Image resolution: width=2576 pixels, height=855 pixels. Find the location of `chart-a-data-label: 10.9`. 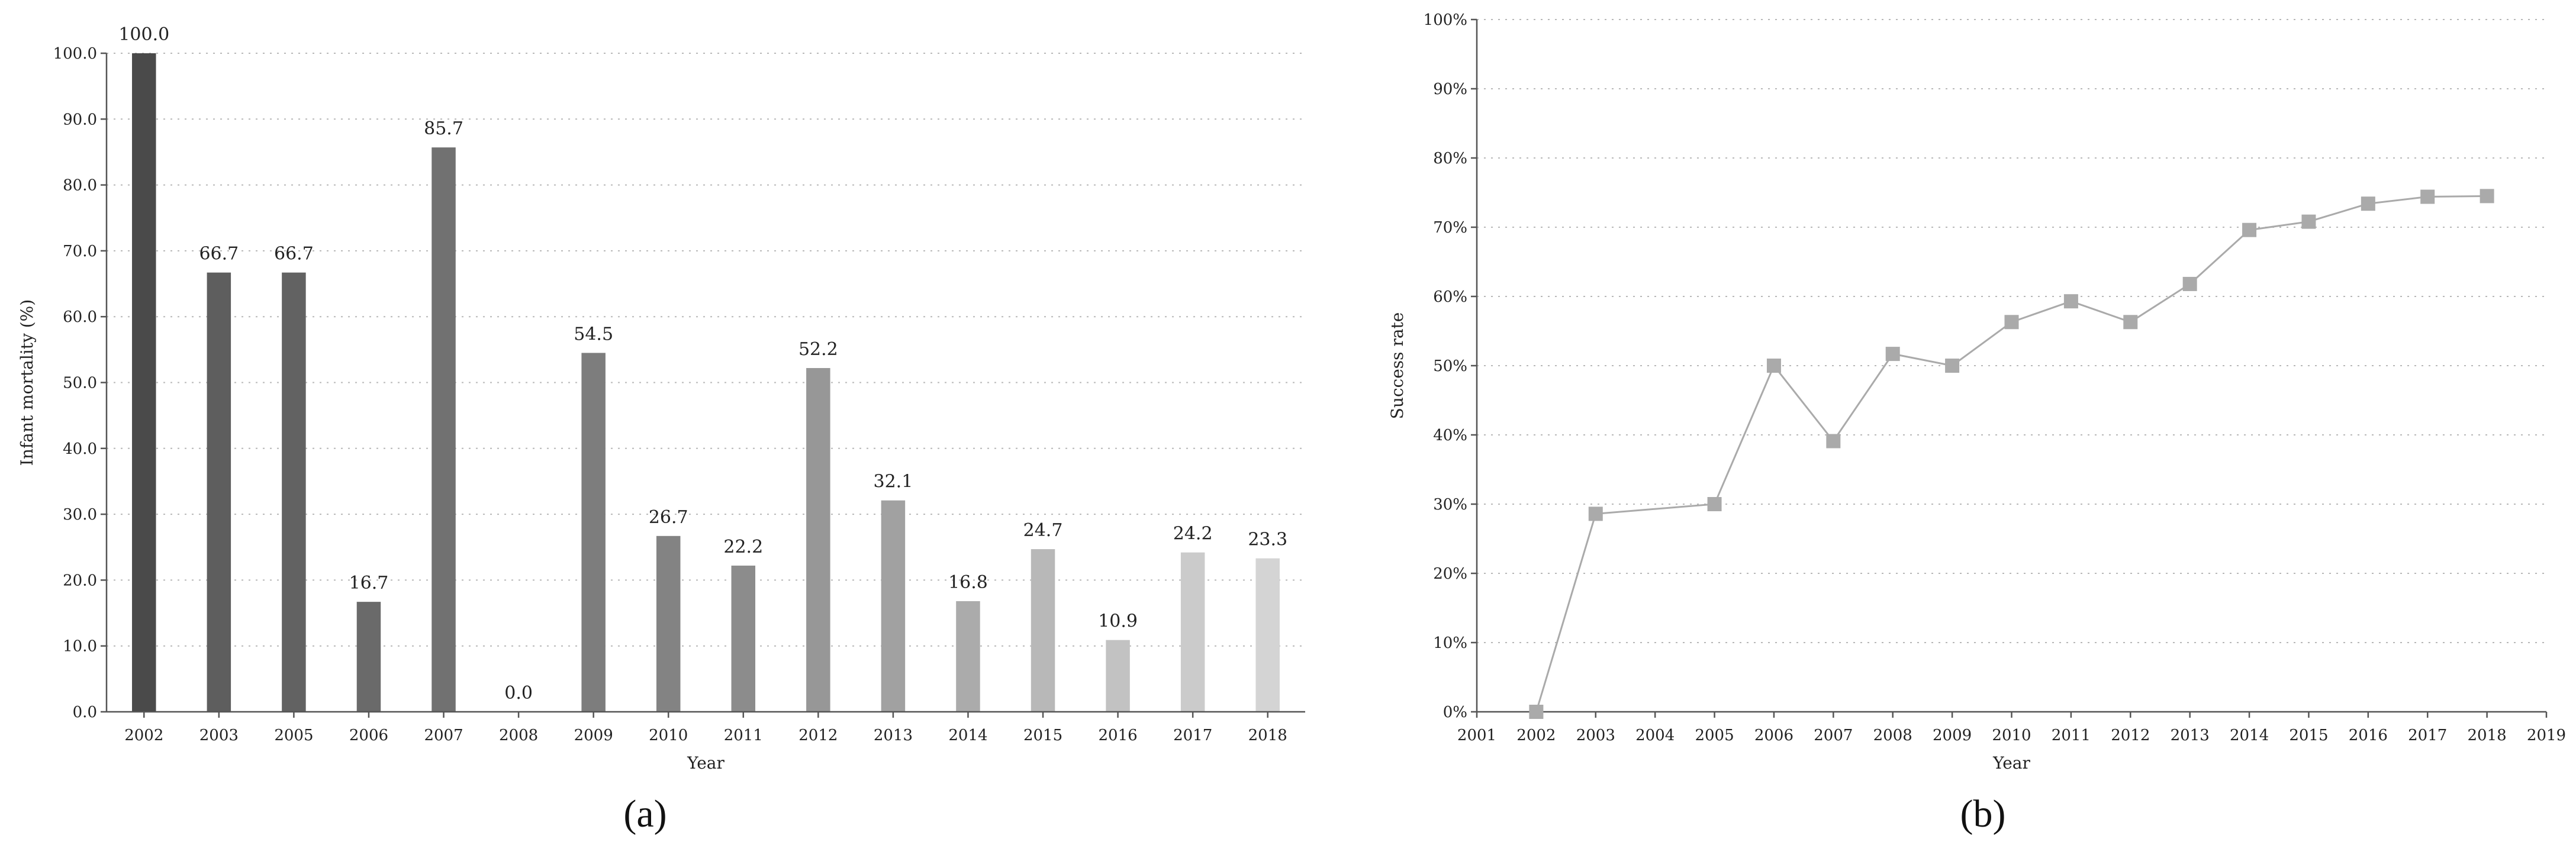

chart-a-data-label: 10.9 is located at coordinates (1118, 621).